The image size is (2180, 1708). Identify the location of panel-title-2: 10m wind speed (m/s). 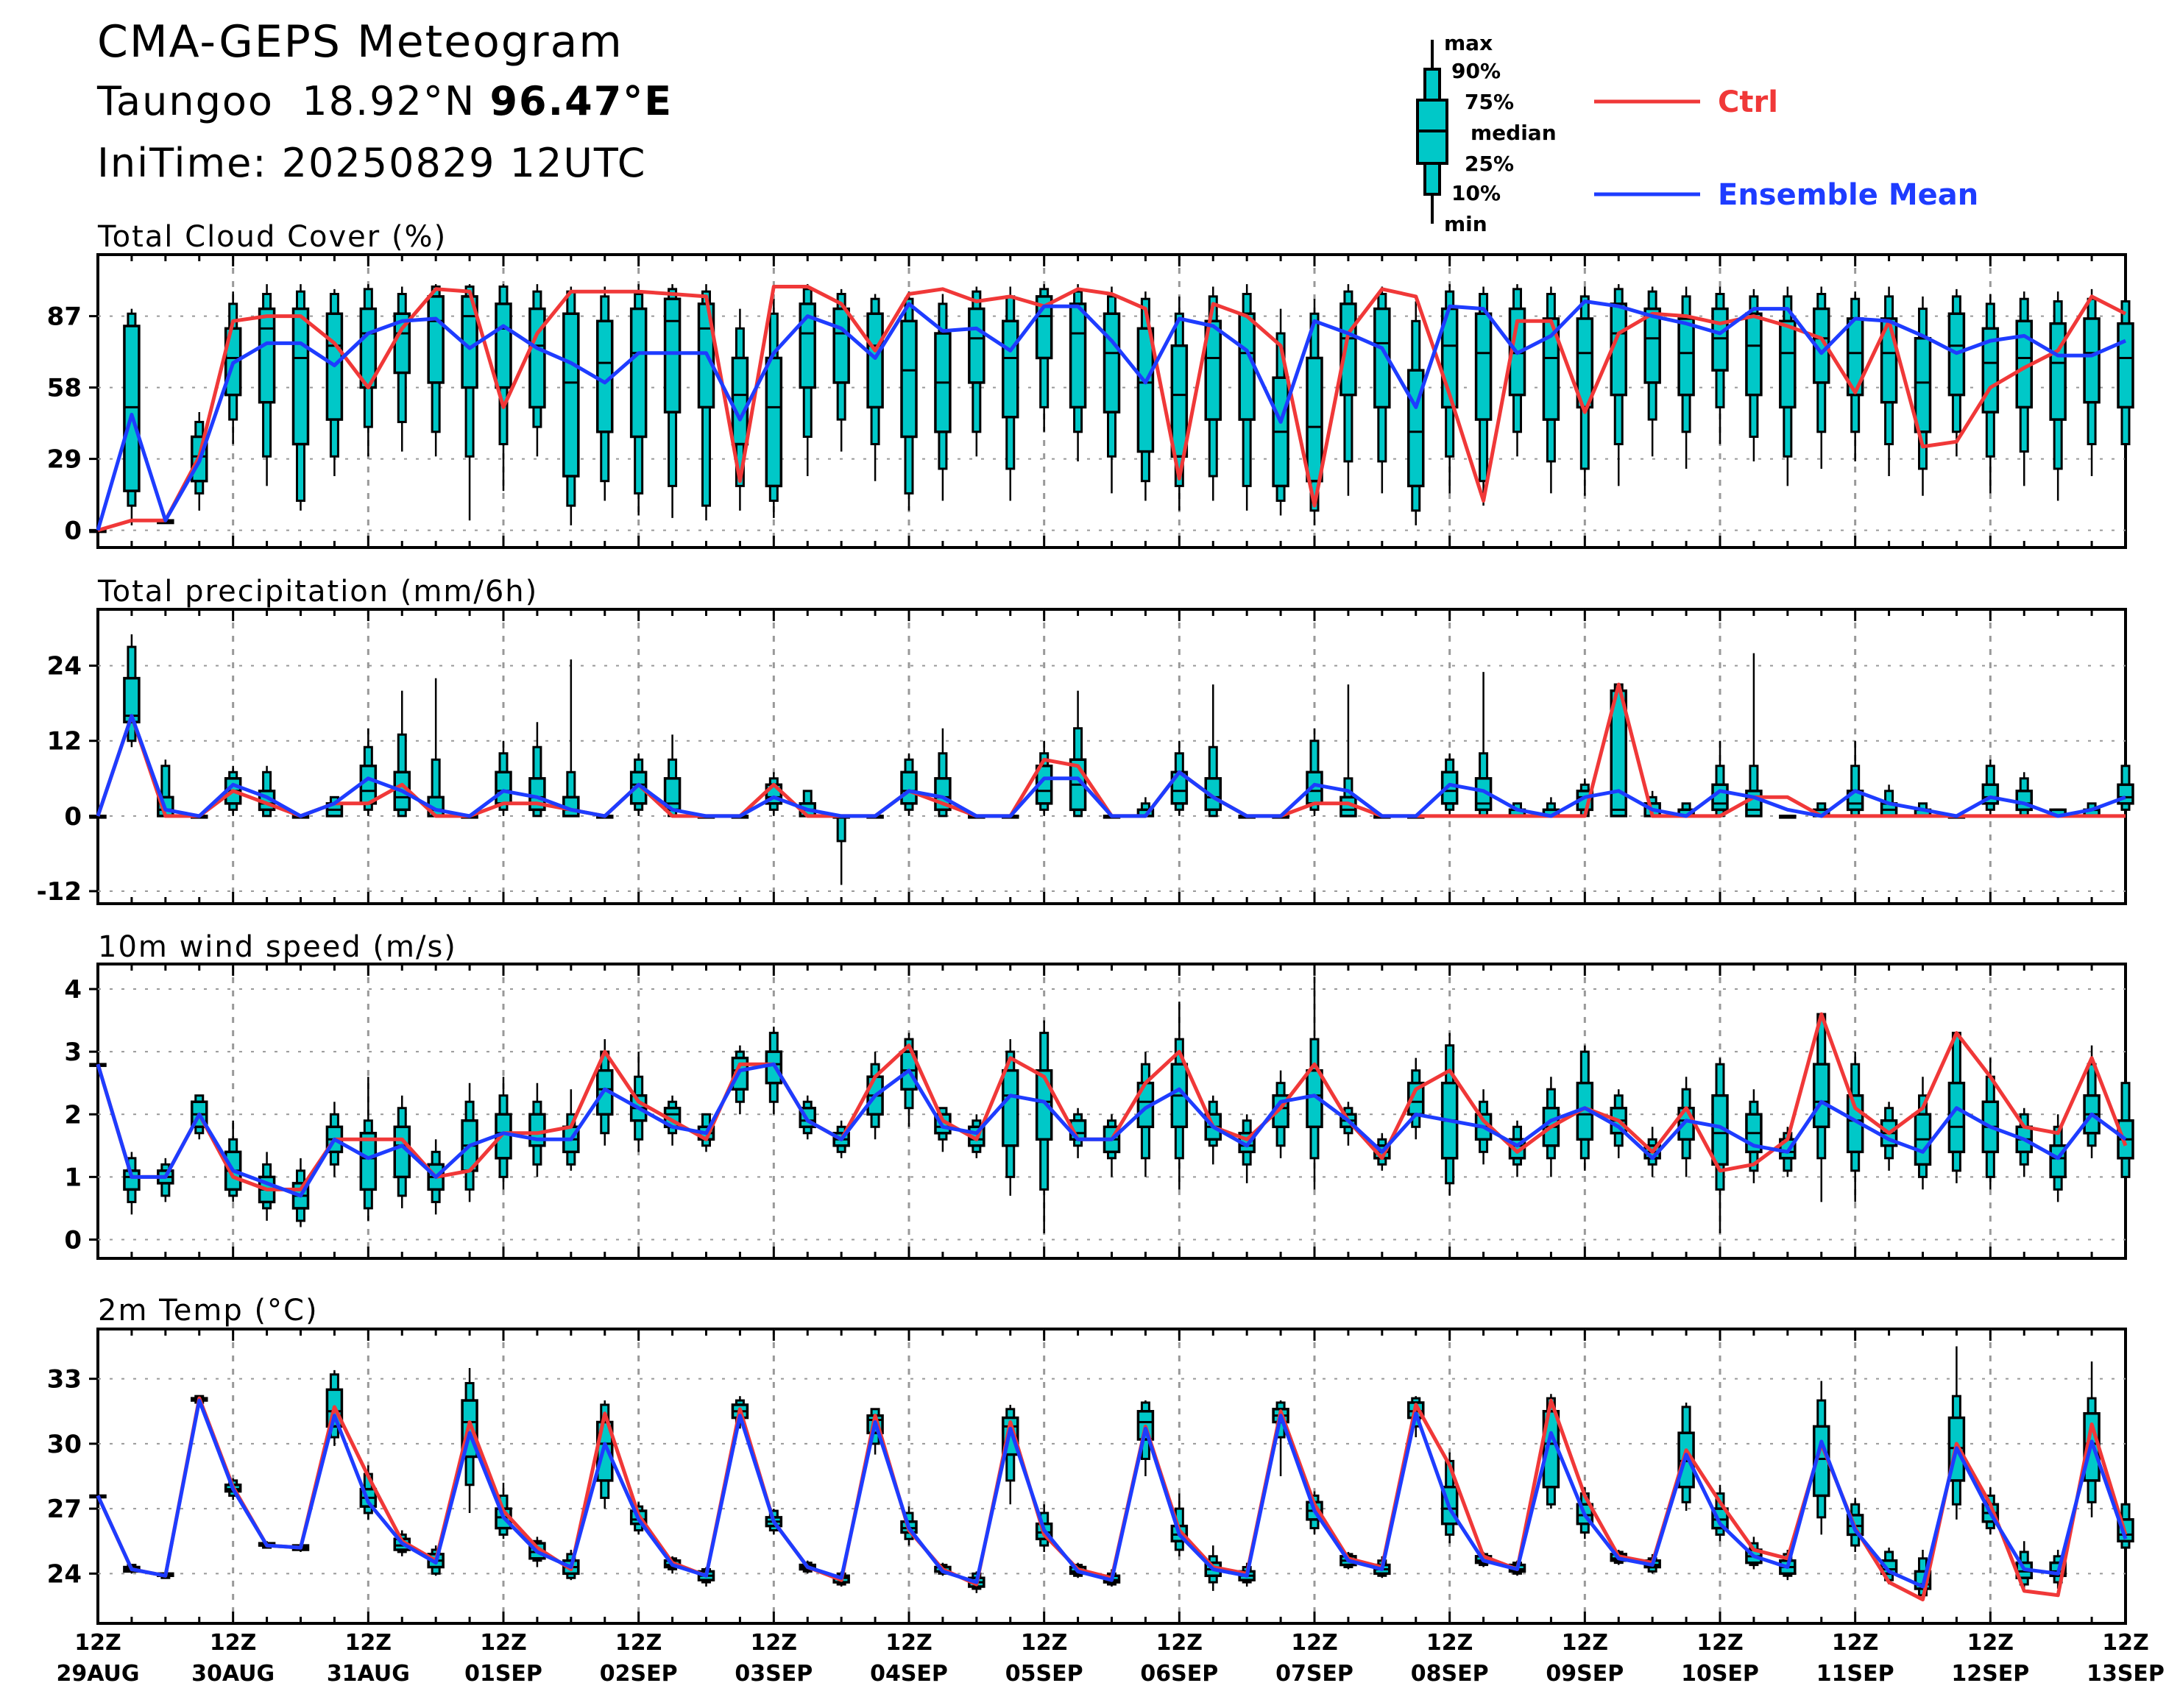
(277, 947).